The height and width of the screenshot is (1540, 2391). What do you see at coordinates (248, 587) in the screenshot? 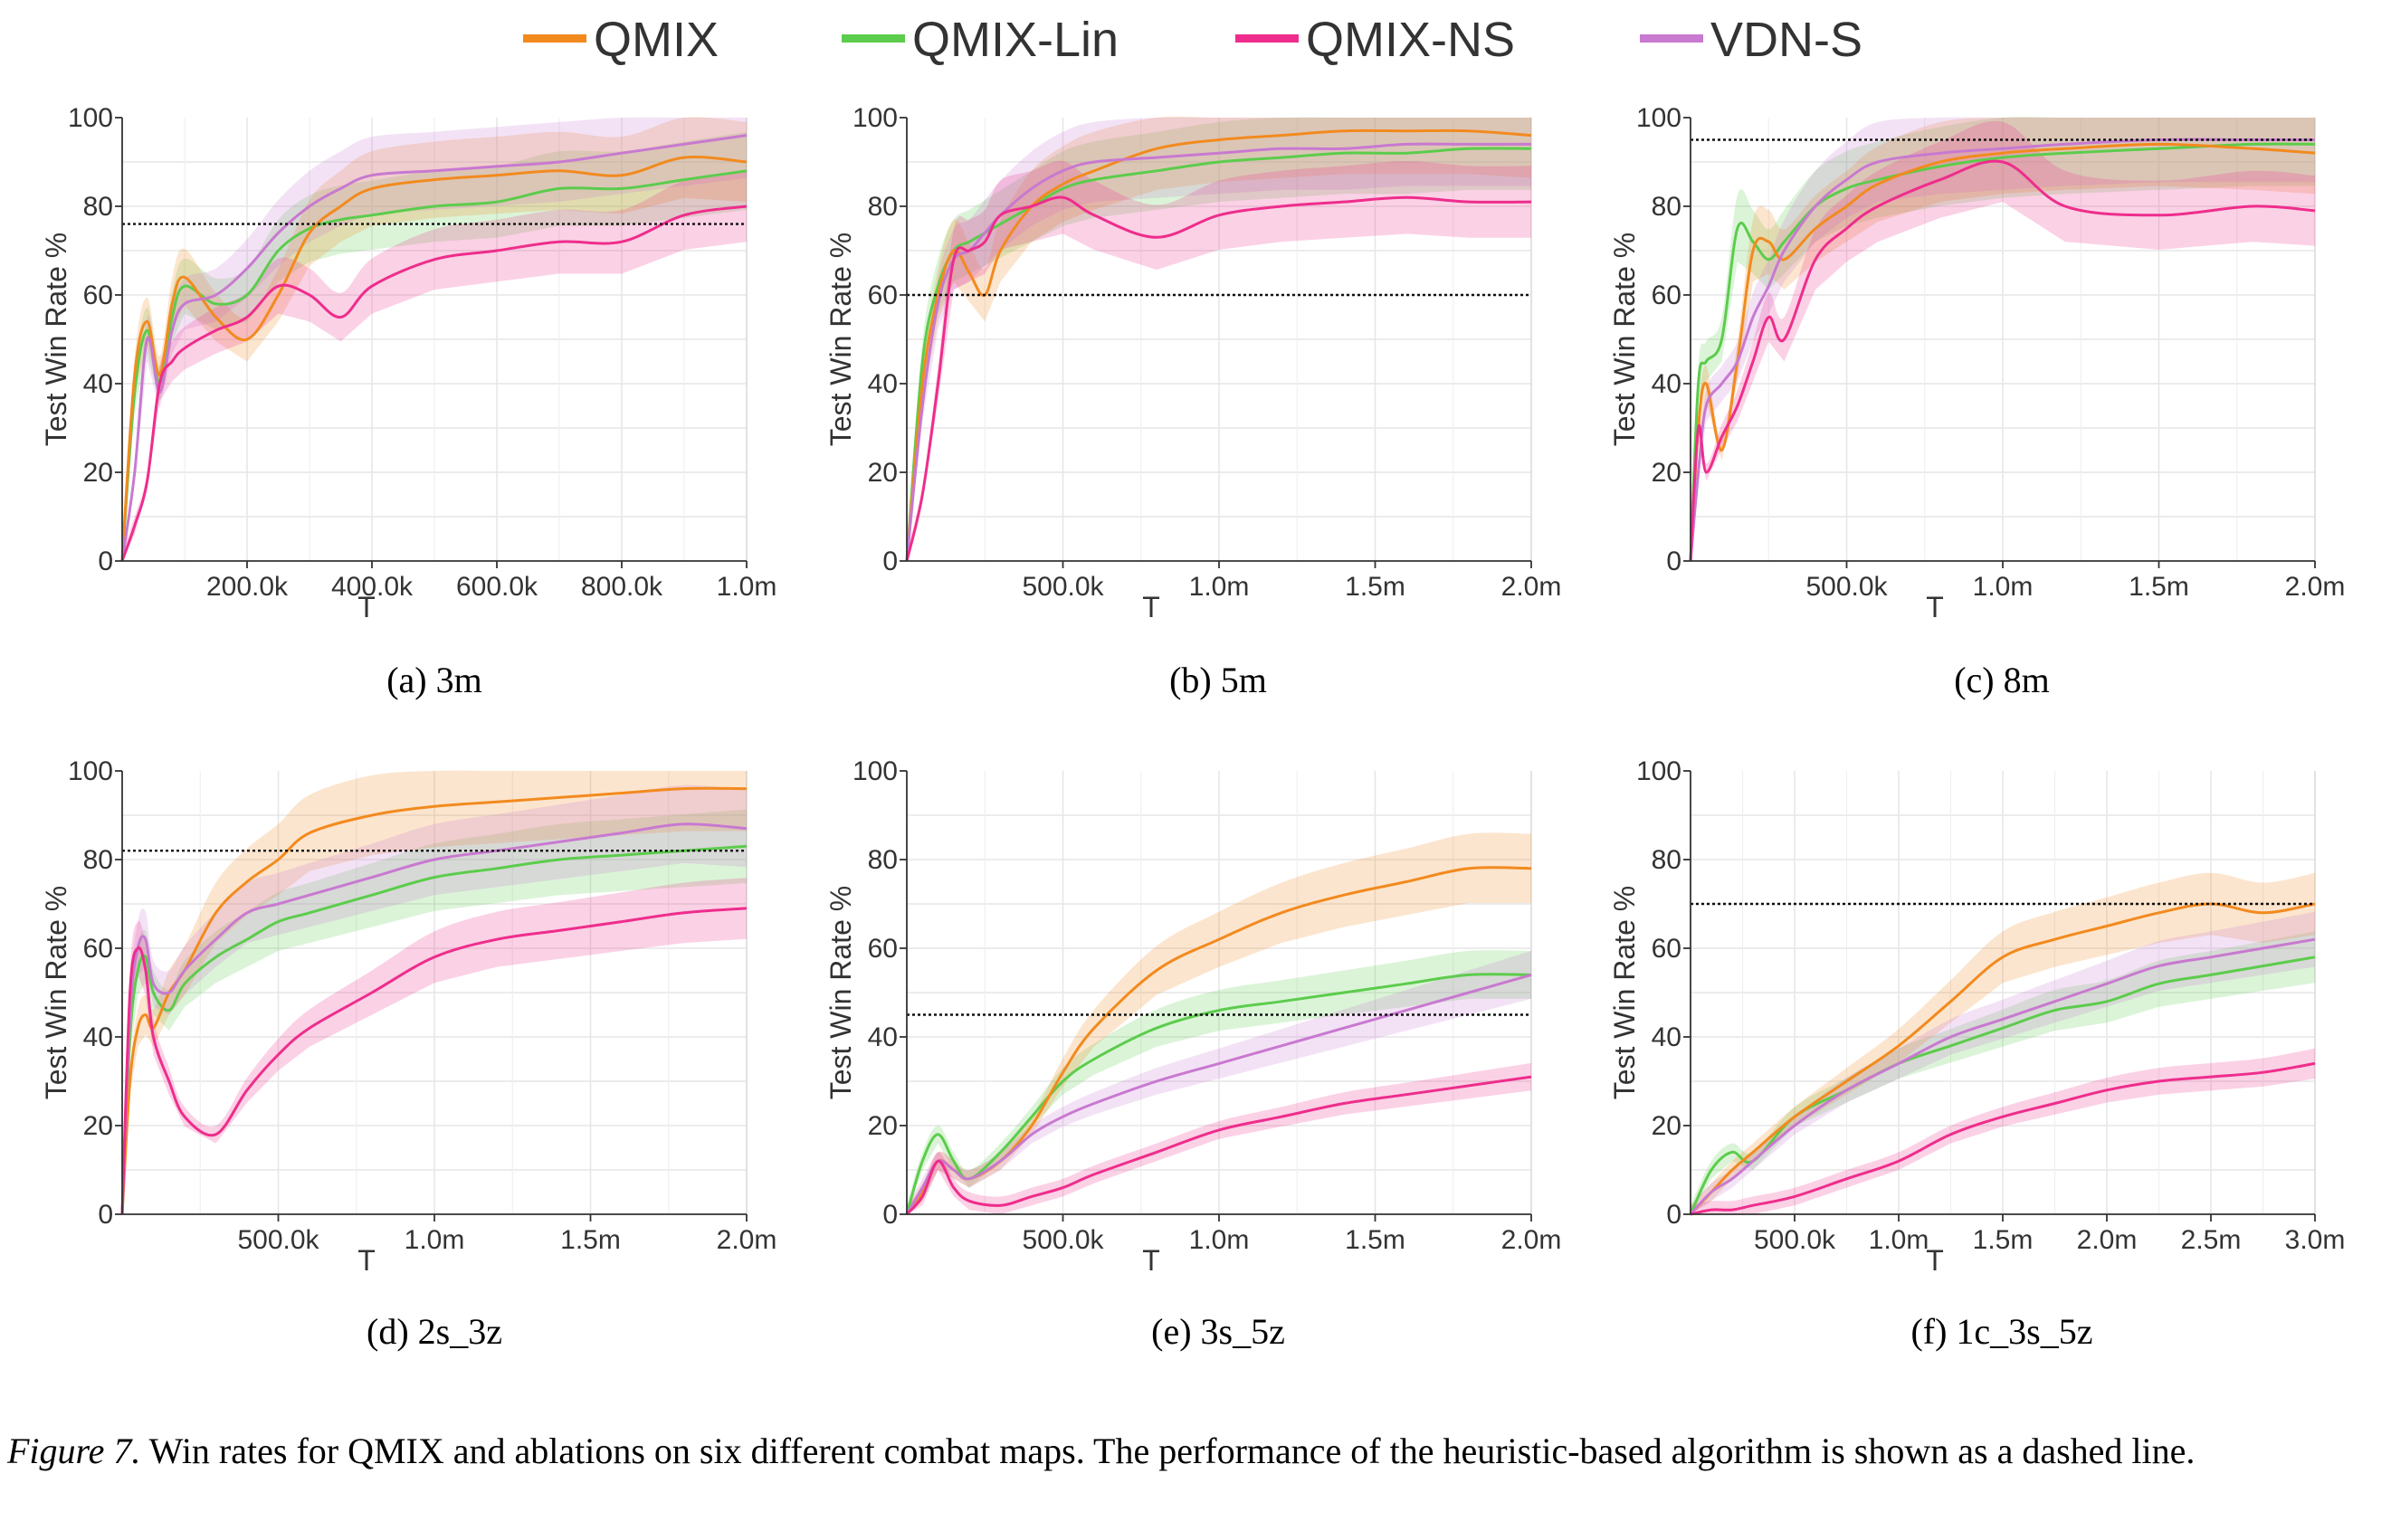
I see `x-tick-label: 200.0k` at bounding box center [248, 587].